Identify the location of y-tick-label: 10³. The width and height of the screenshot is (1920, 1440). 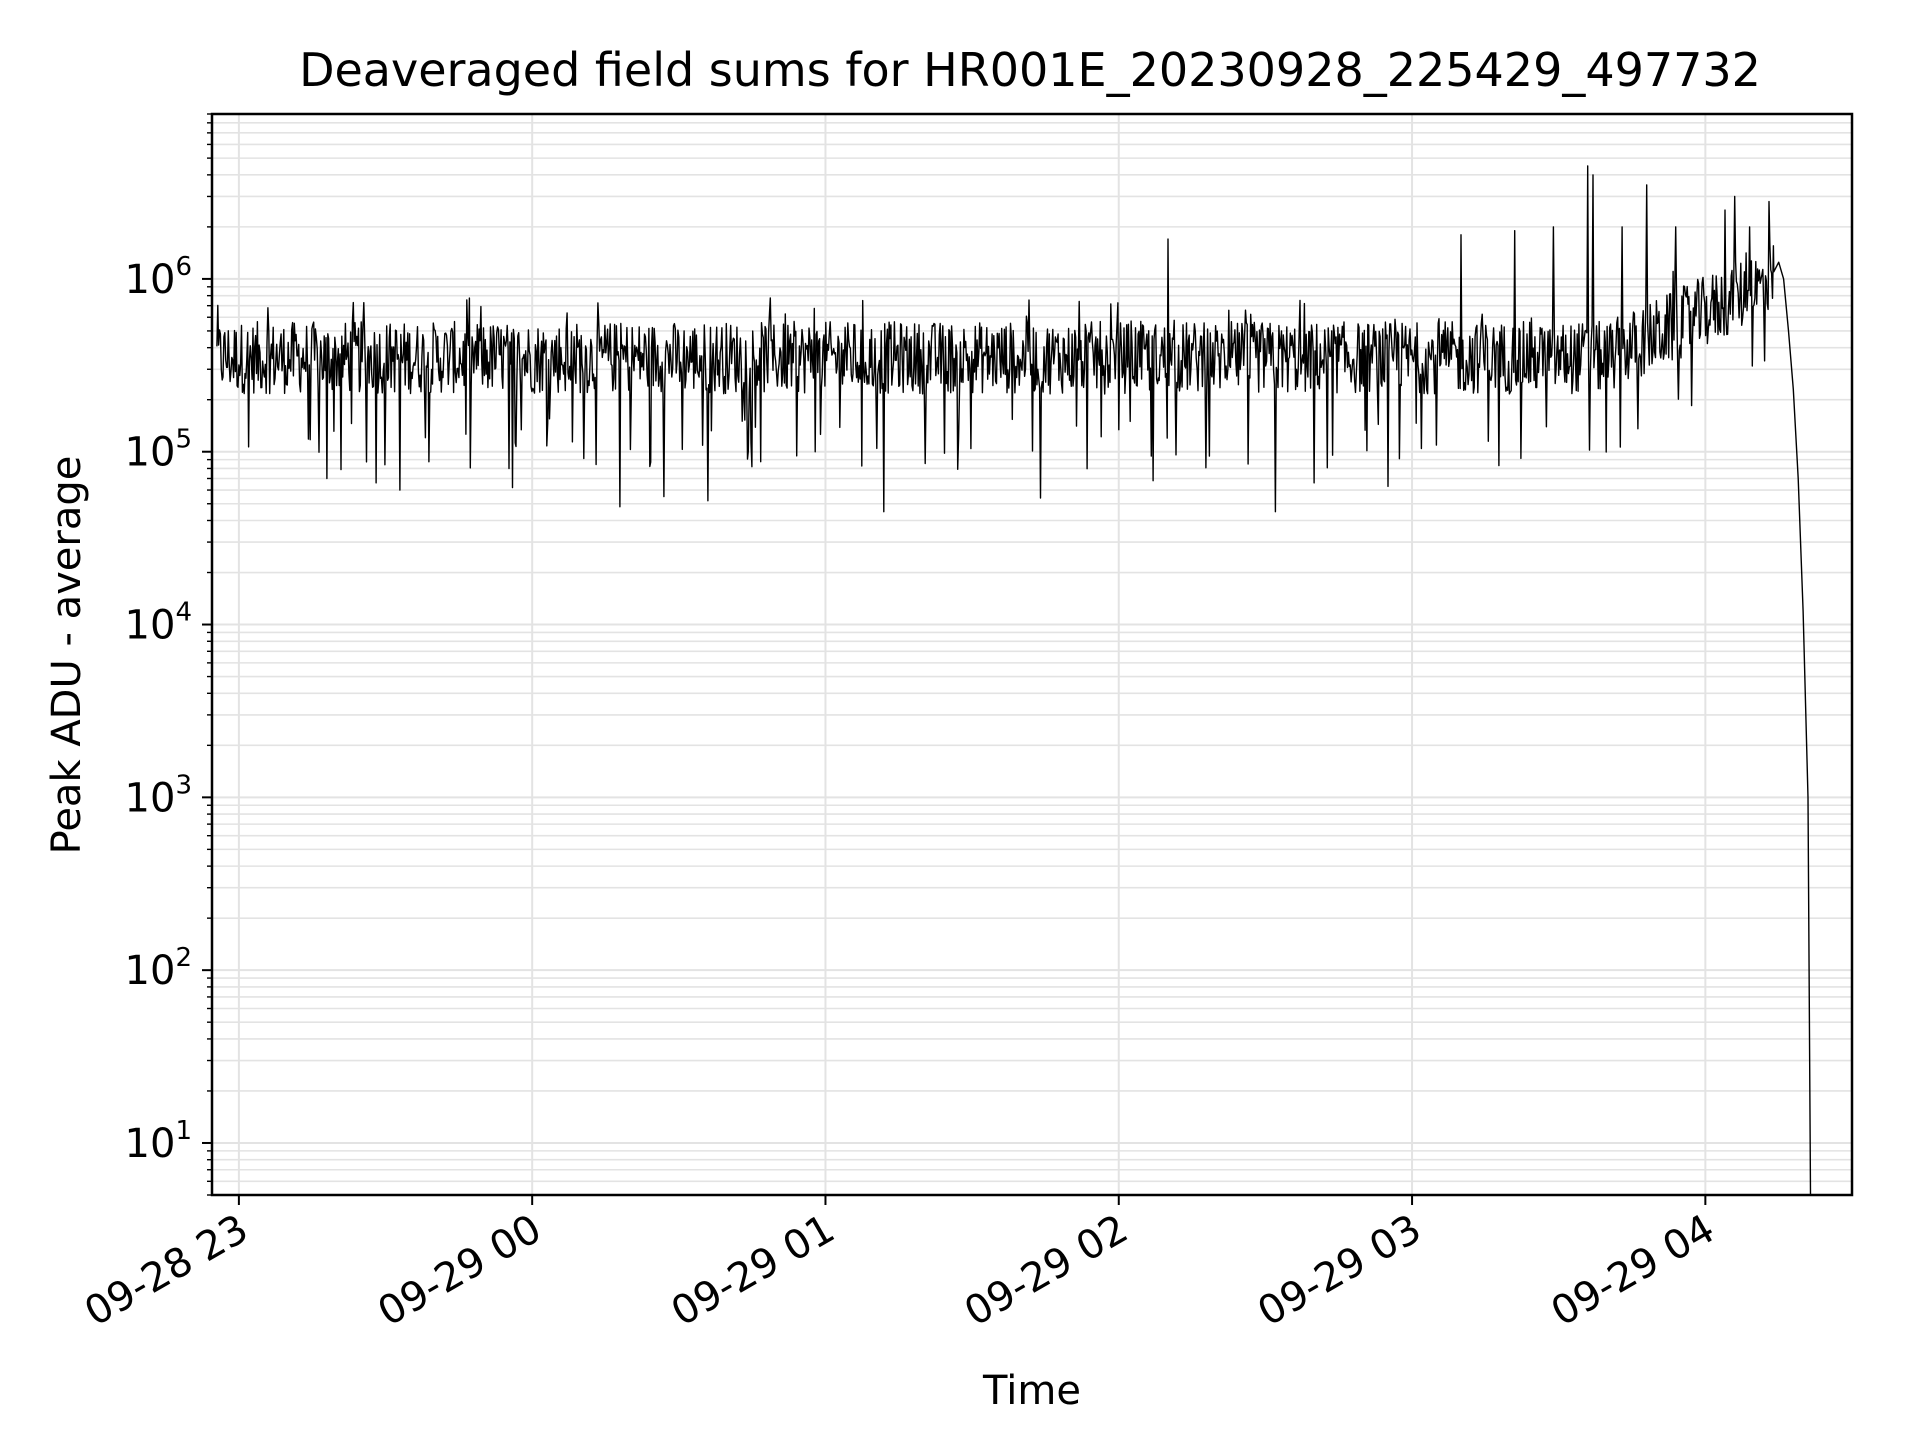
(158, 795).